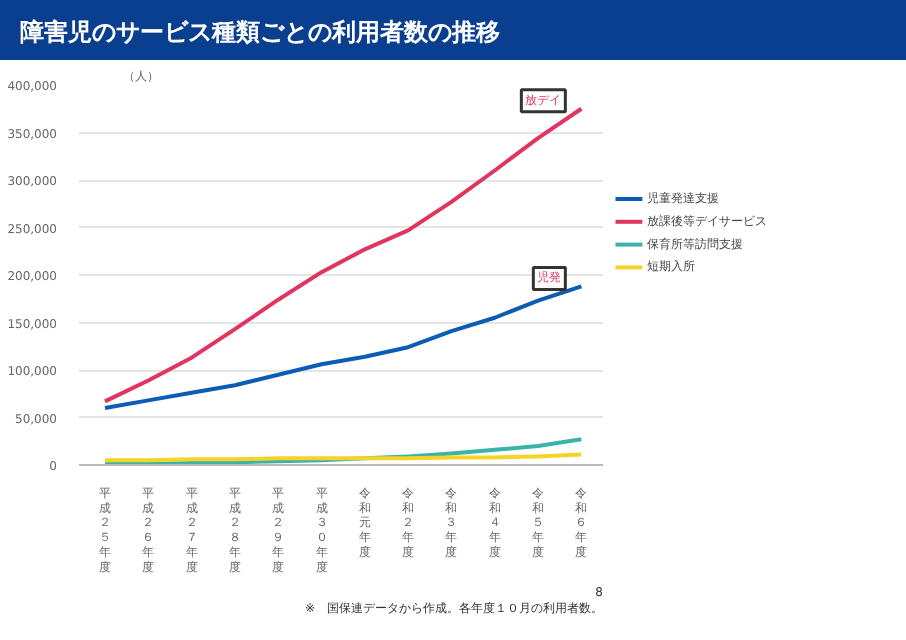 The image size is (906, 640). I want to click on chart-title: 障害児のサービス種類ごとの利用者数の推移, so click(260, 33).